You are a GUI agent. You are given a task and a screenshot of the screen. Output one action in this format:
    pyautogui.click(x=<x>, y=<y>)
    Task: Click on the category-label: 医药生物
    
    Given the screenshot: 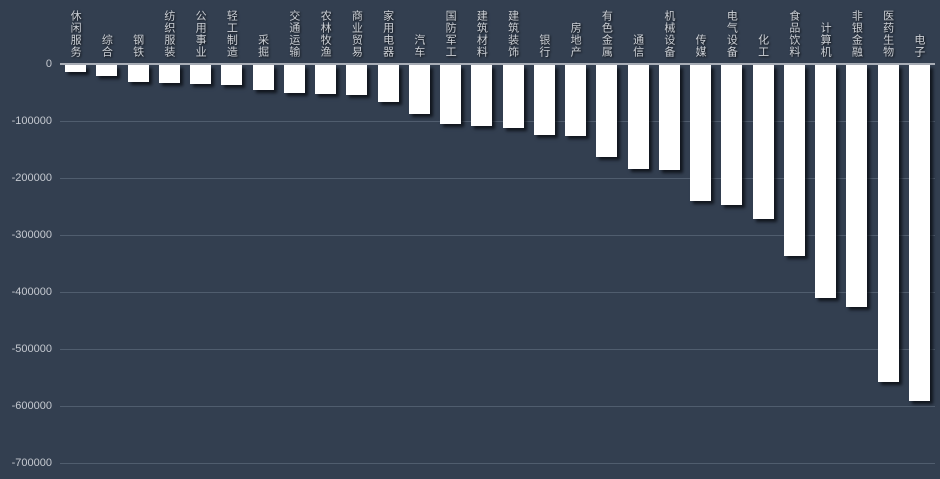 What is the action you would take?
    pyautogui.click(x=887, y=34)
    